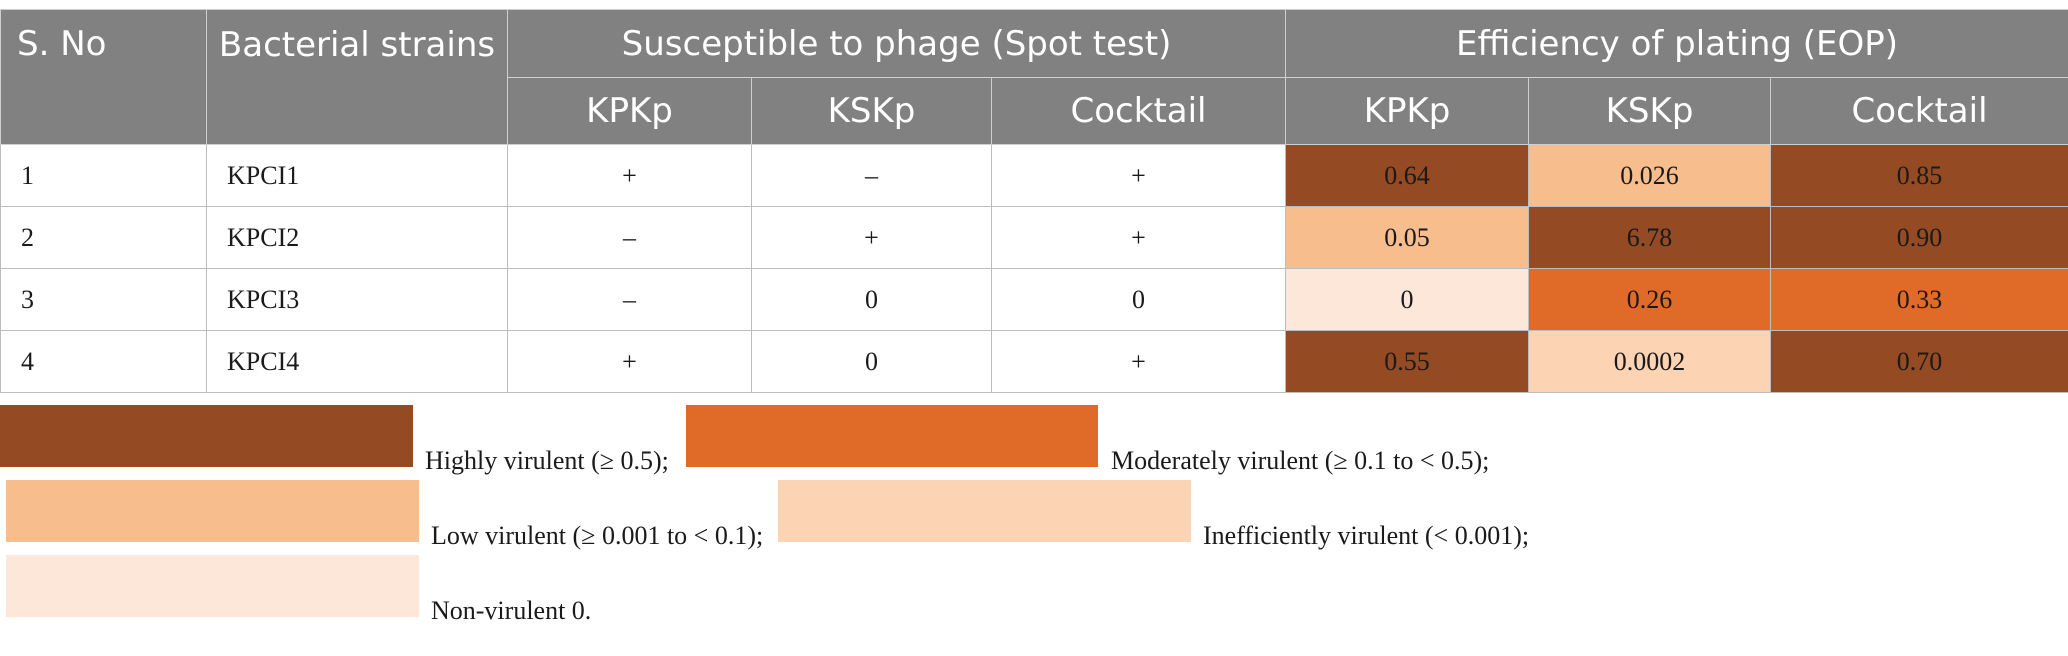 The image size is (2068, 656). What do you see at coordinates (892, 436) in the screenshot?
I see `legend-swatch-moderately` at bounding box center [892, 436].